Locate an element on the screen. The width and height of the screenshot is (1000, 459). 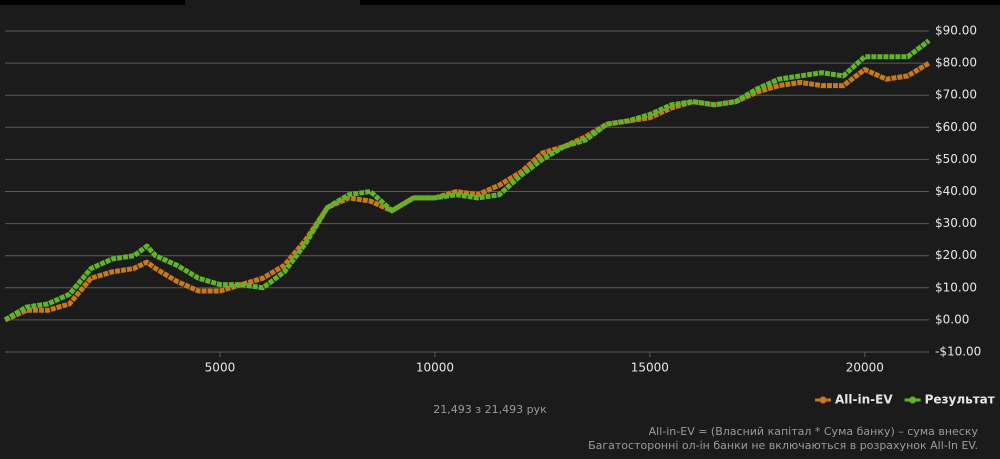
y-tick-label: $90.00 is located at coordinates (956, 31).